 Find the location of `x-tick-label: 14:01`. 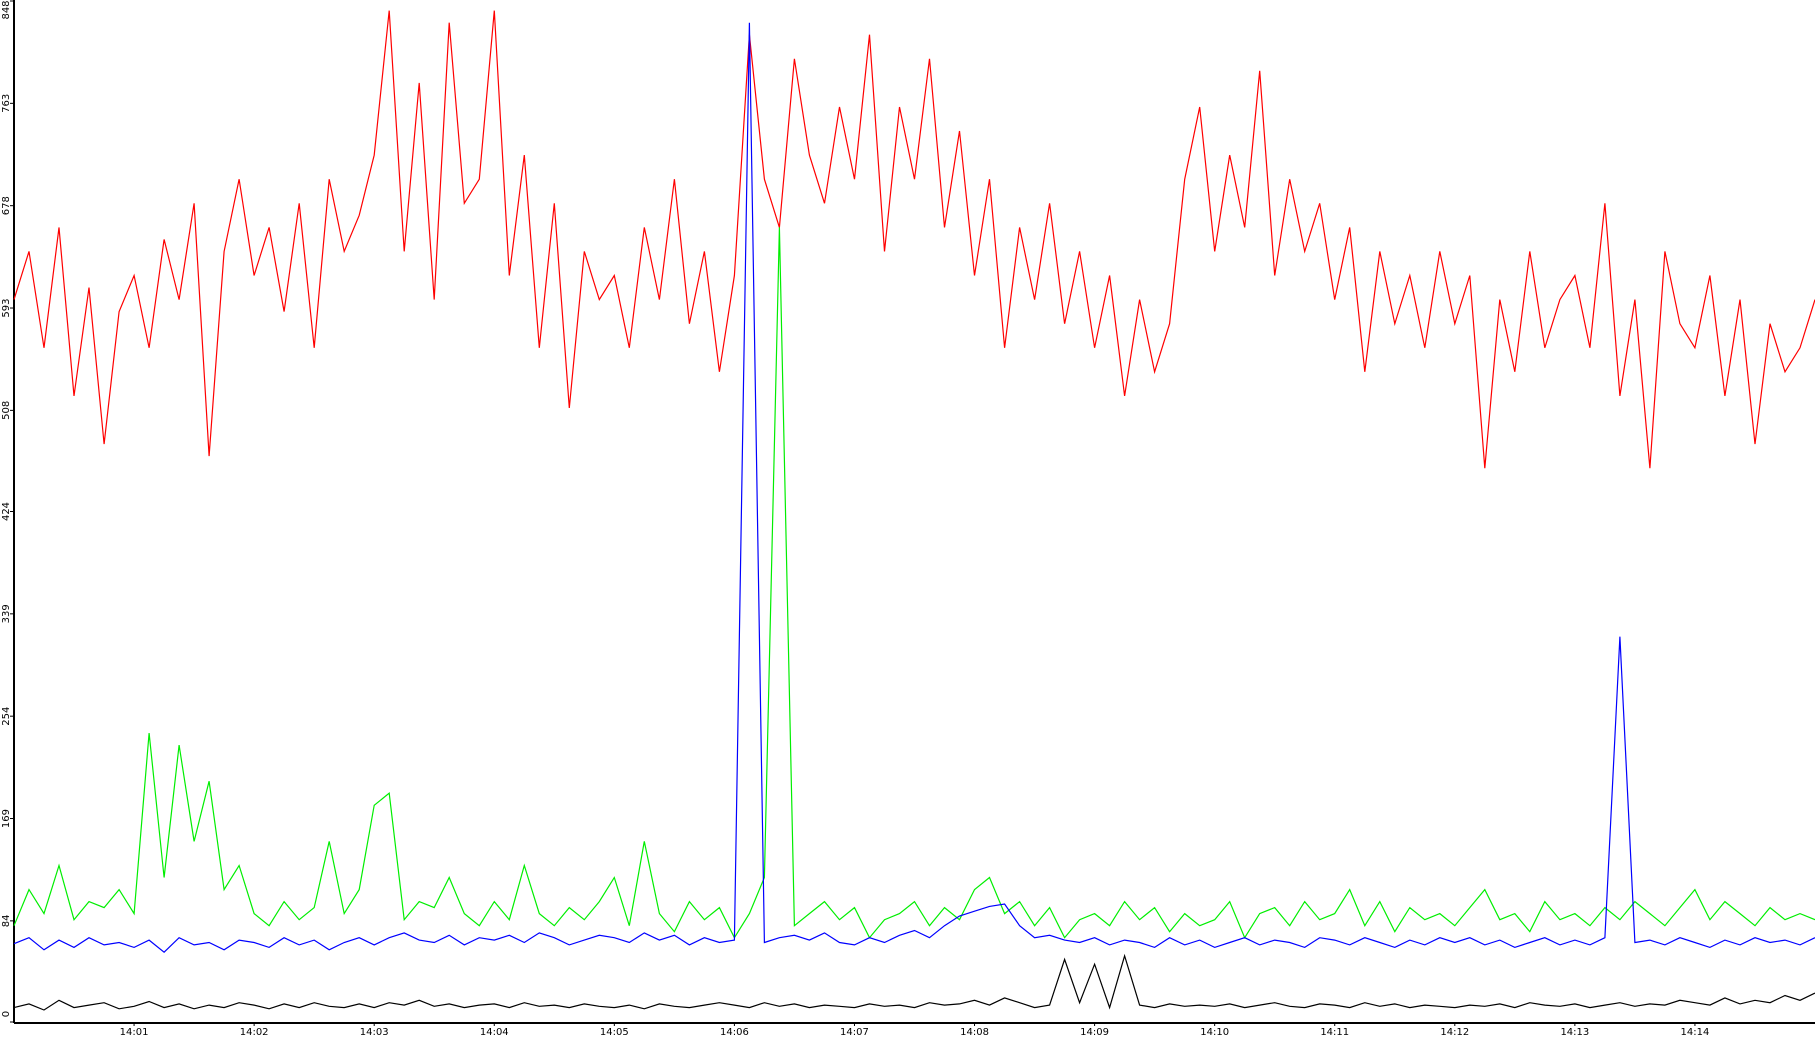

x-tick-label: 14:01 is located at coordinates (134, 1032).